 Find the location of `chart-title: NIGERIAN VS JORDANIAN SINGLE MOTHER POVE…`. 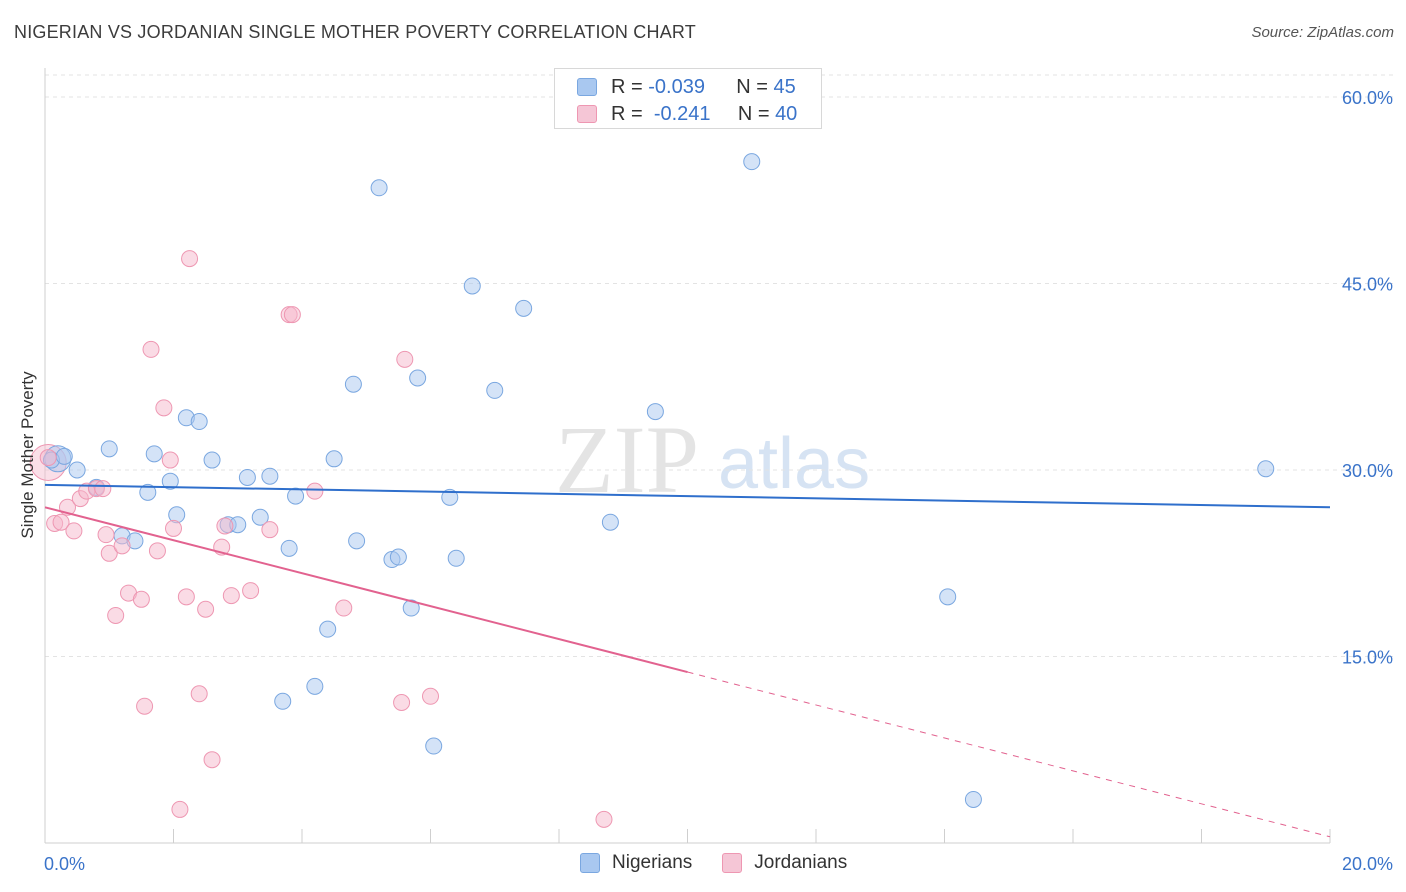

chart-title: NIGERIAN VS JORDANIAN SINGLE MOTHER POVE… is located at coordinates (355, 32).